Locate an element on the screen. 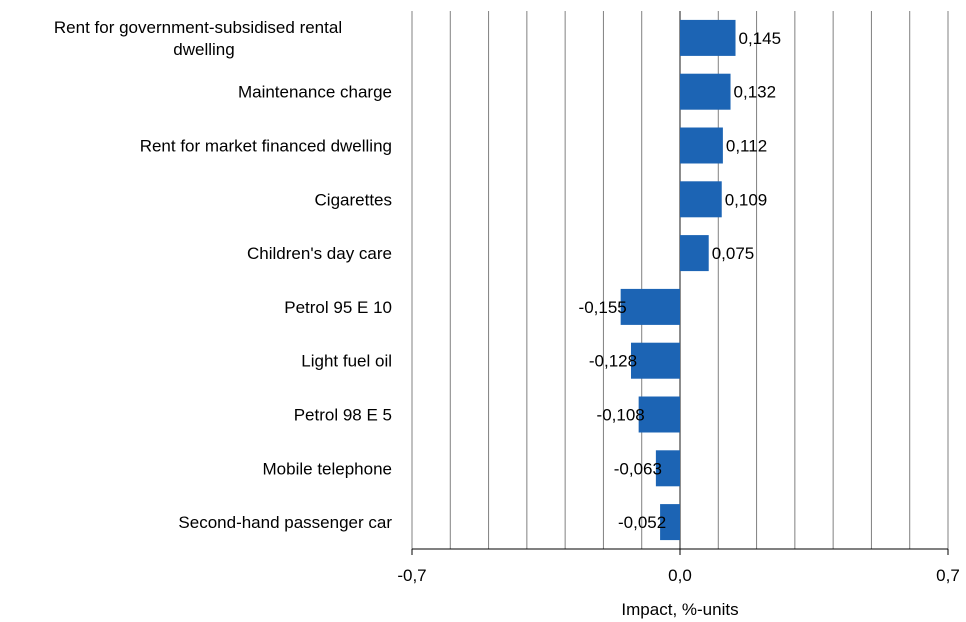  x-axis: -0,7 0,0 0,7 is located at coordinates (678, 566).